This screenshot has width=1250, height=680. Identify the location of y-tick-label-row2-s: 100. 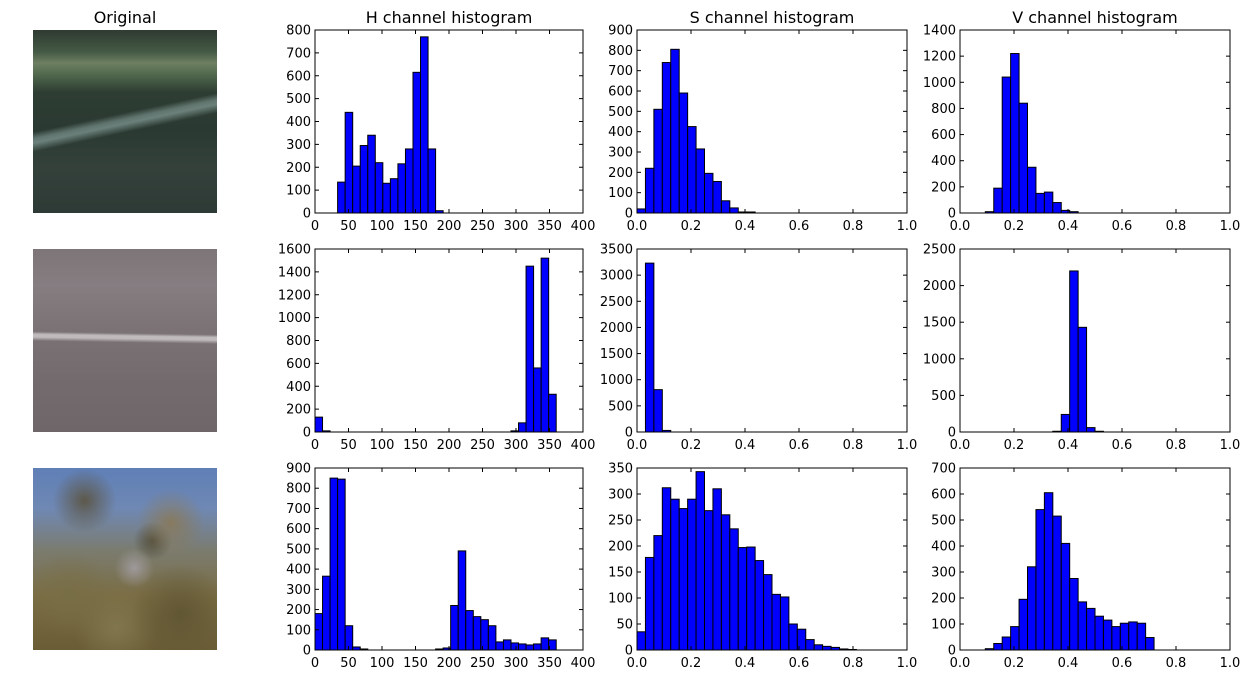
(620, 599).